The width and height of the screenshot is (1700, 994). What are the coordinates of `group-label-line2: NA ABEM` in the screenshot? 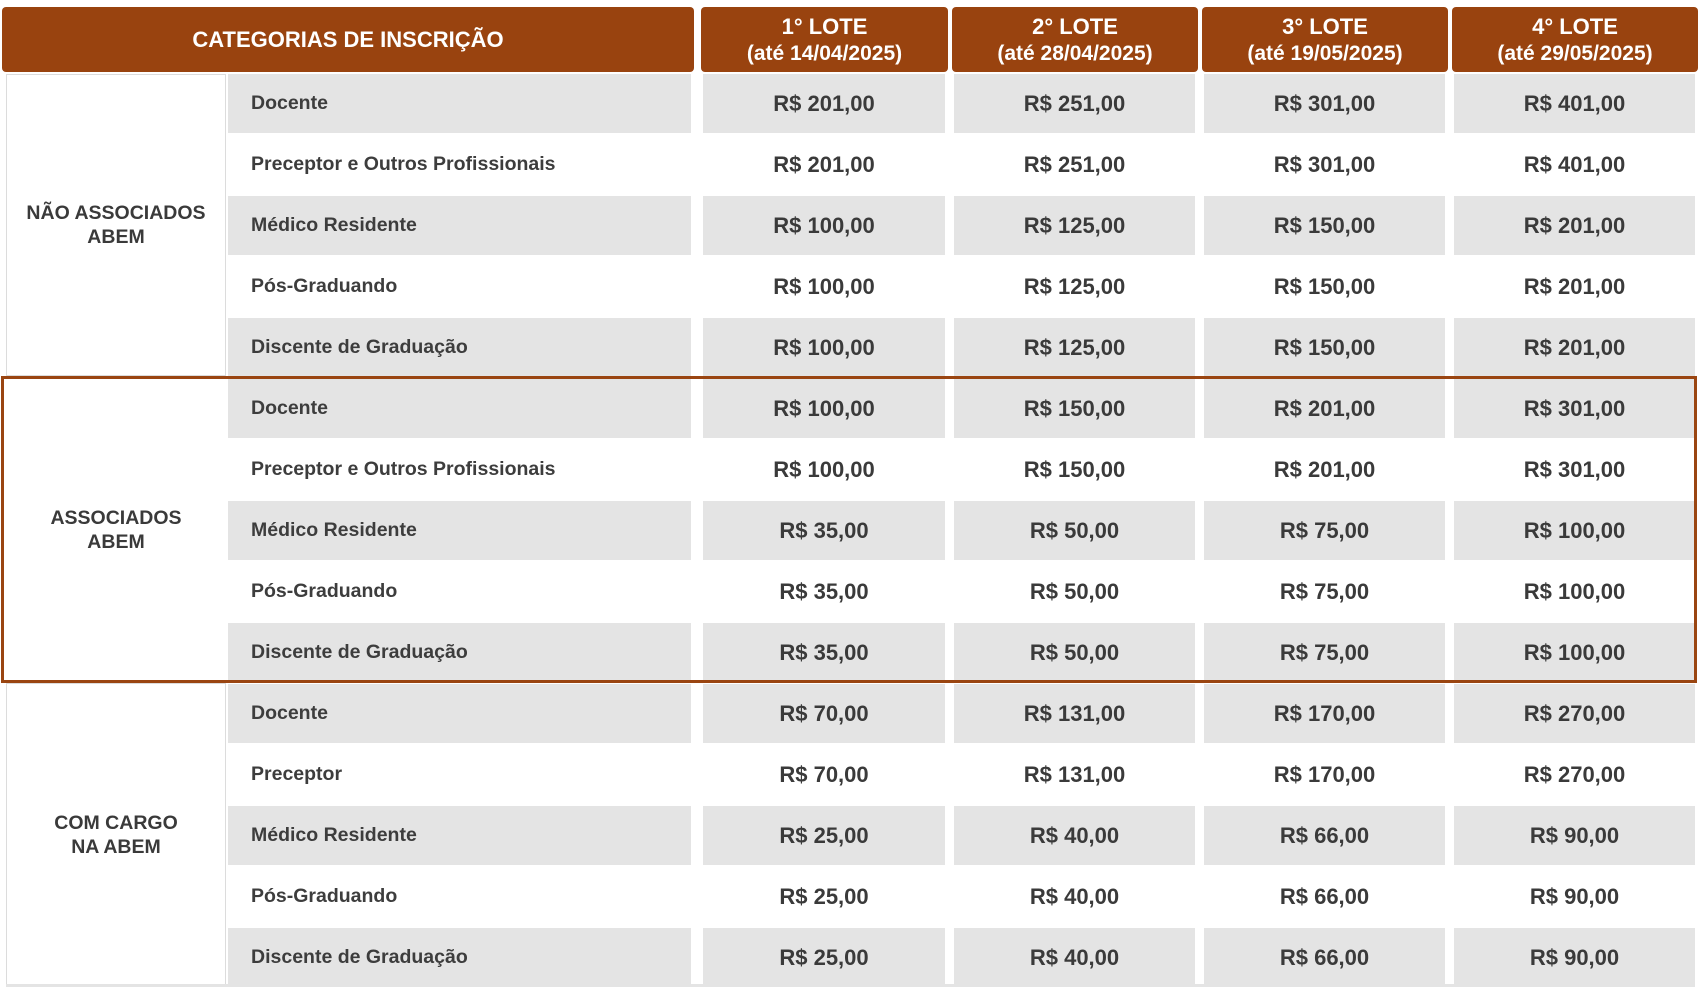 It's located at (116, 846).